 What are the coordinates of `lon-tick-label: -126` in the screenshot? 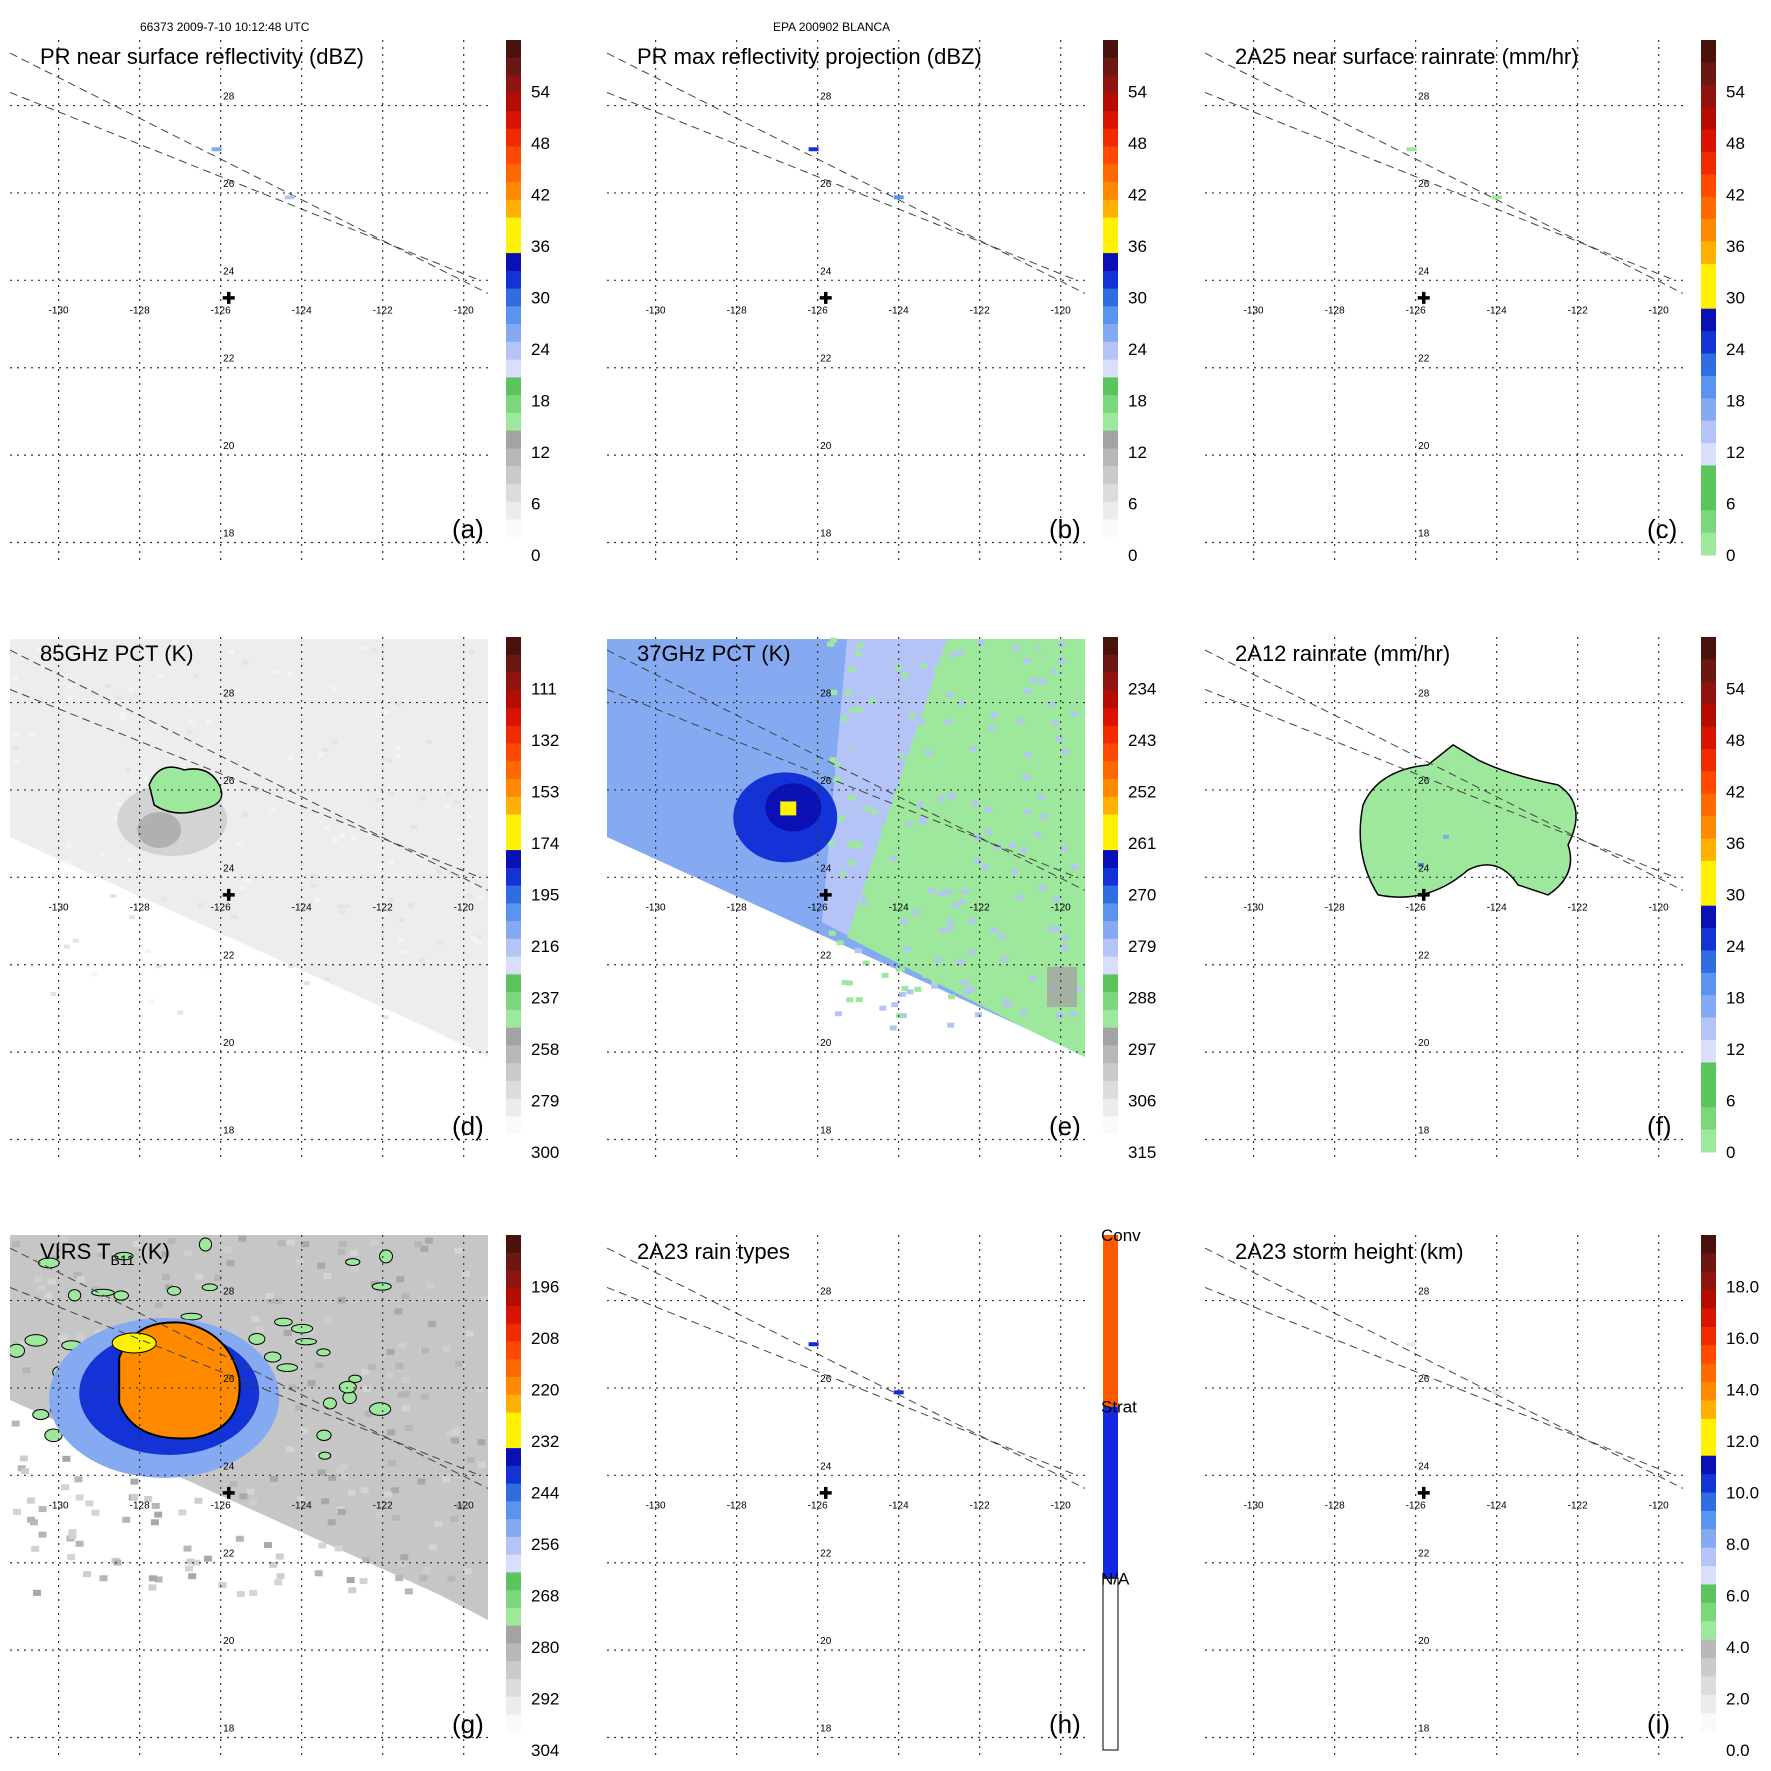 It's located at (818, 310).